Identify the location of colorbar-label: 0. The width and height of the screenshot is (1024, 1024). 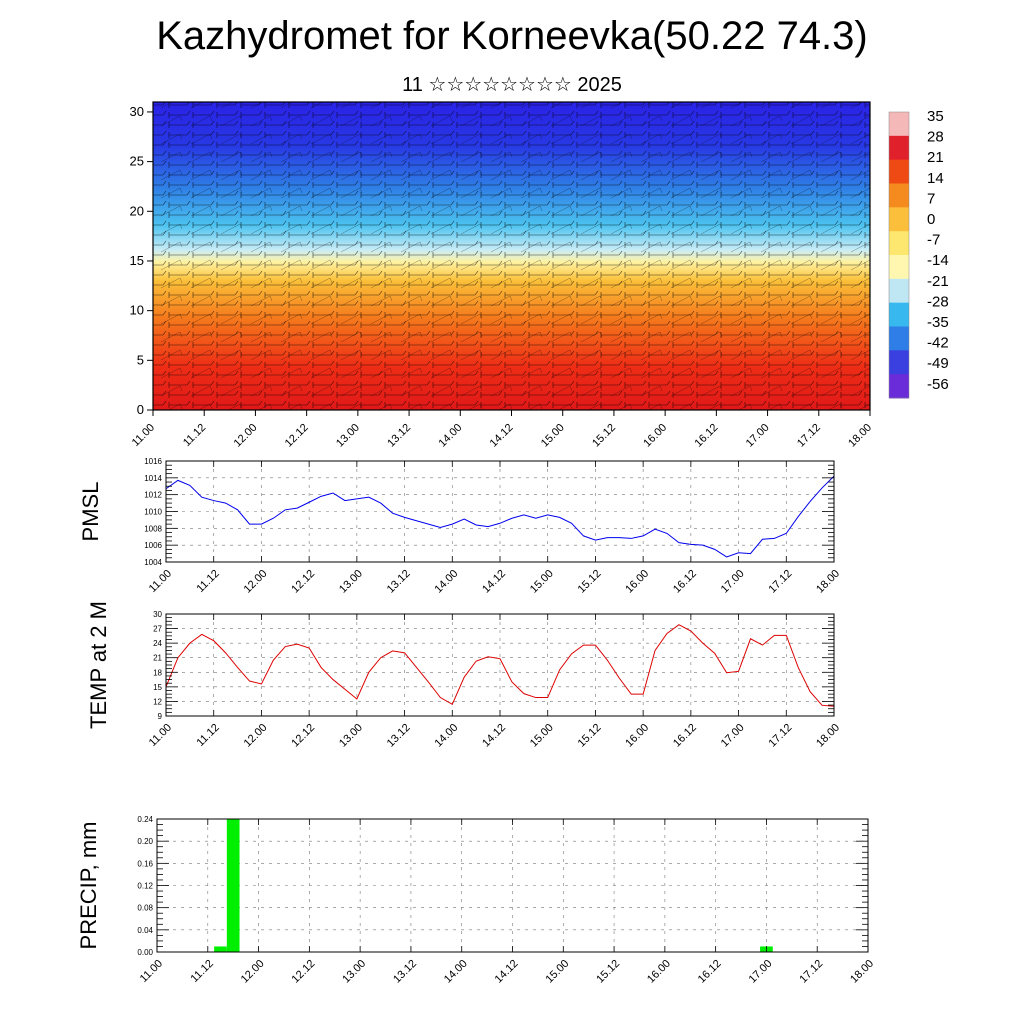
(931, 219).